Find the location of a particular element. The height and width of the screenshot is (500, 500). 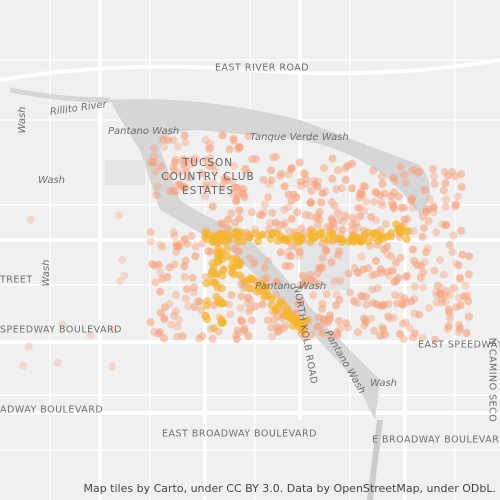

road-label: EAST BROADWAY BOULEVARD is located at coordinates (239, 434).